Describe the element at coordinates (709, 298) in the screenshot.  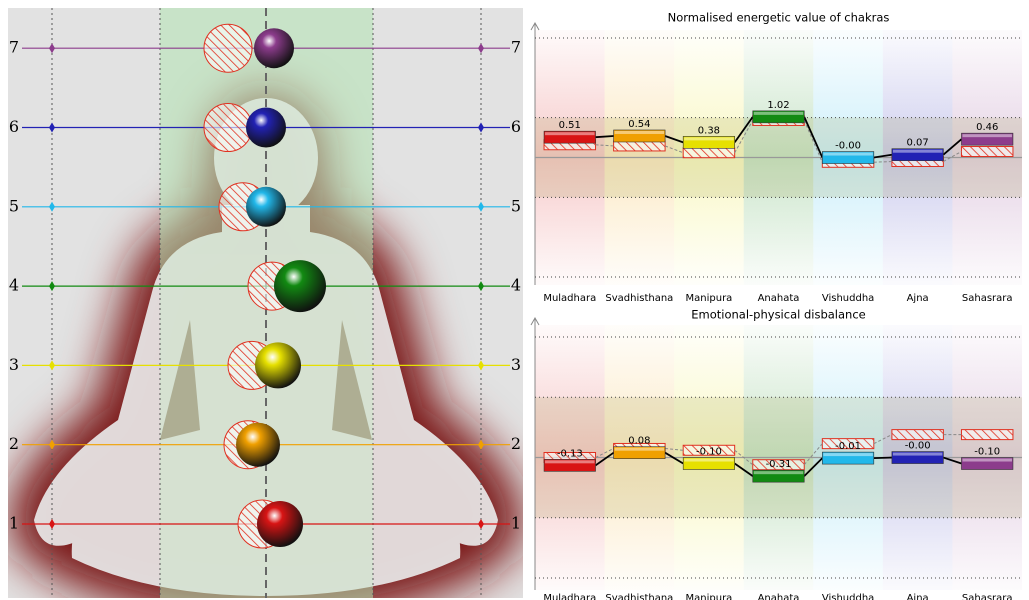
I see `category-label: Manipura` at that location.